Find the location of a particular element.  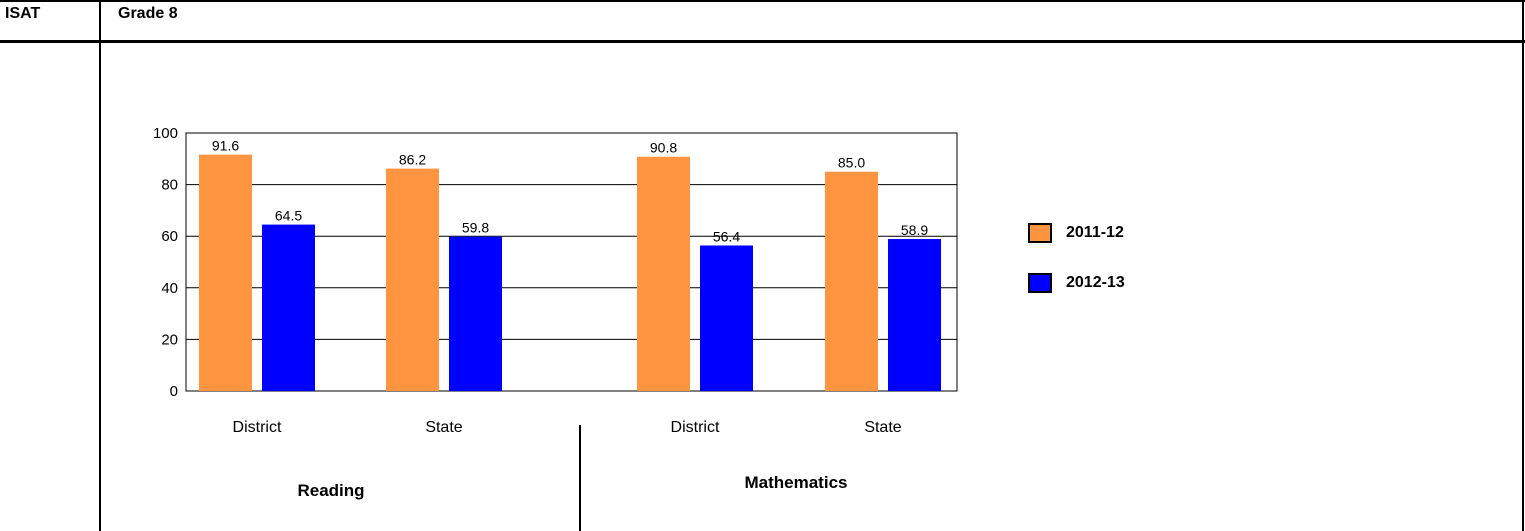

subject-divider is located at coordinates (580, 478).